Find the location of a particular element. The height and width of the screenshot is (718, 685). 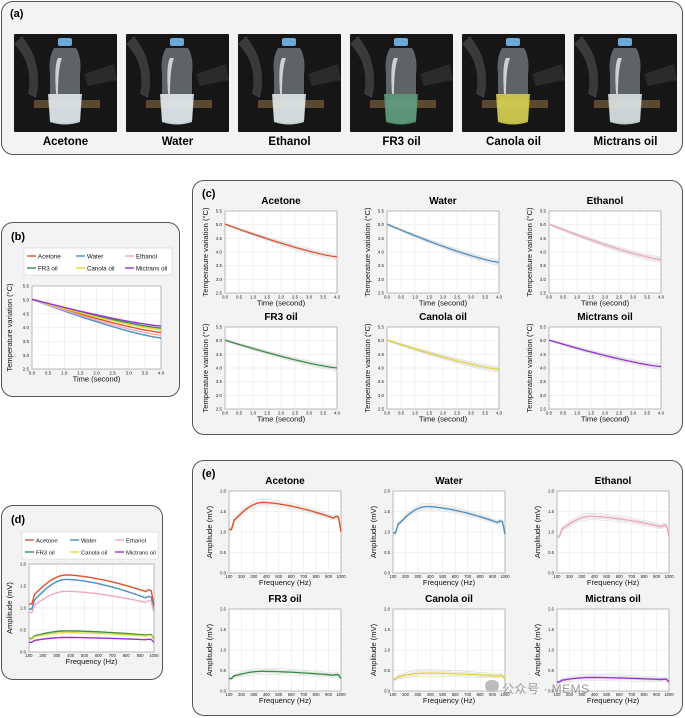

legend-label: Ethanol is located at coordinates (146, 256).